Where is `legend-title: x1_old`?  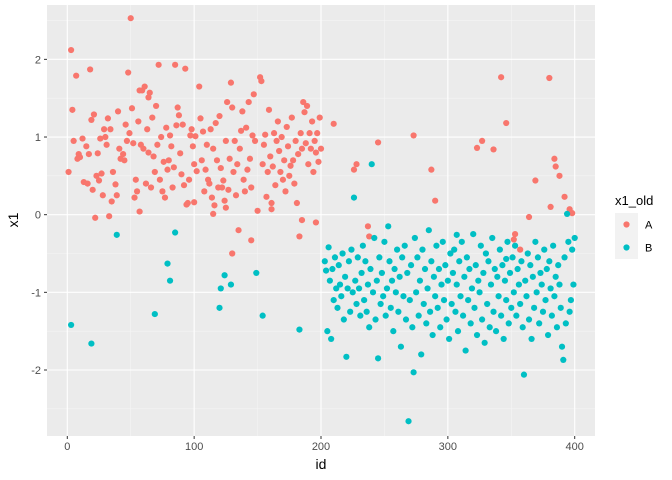 legend-title: x1_old is located at coordinates (634, 200).